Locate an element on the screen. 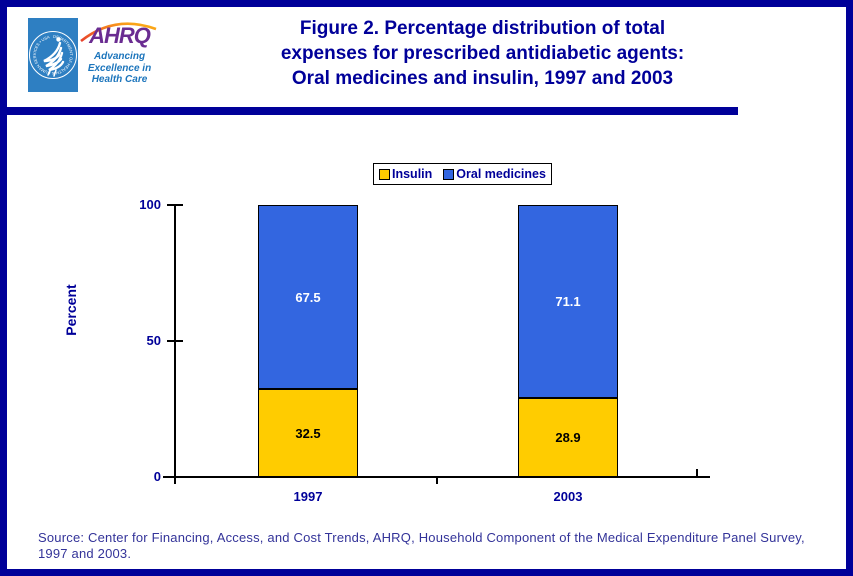  bar-value-label: 71.1 is located at coordinates (568, 301).